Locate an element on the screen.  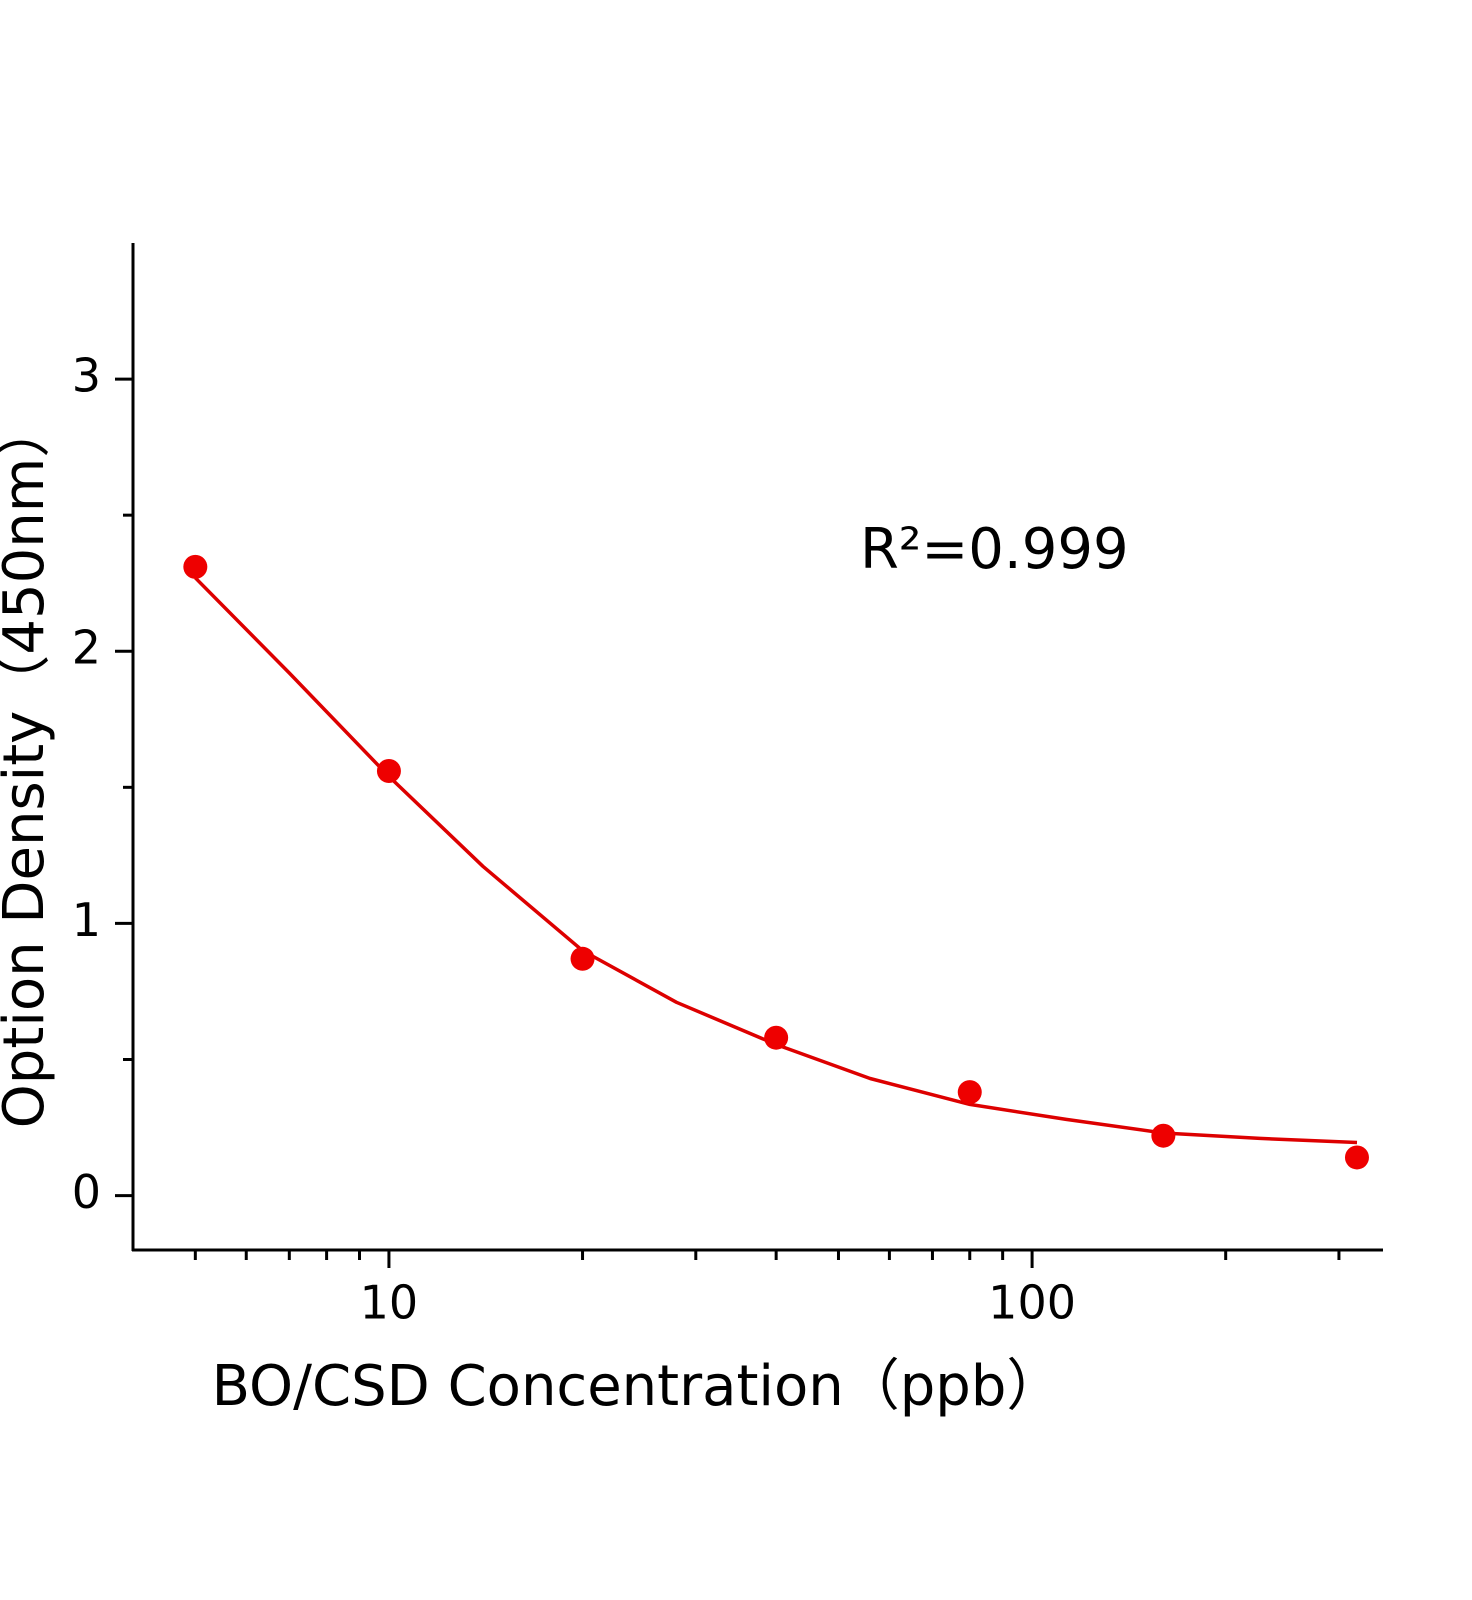
y-tick-label: 3 is located at coordinates (86, 376).